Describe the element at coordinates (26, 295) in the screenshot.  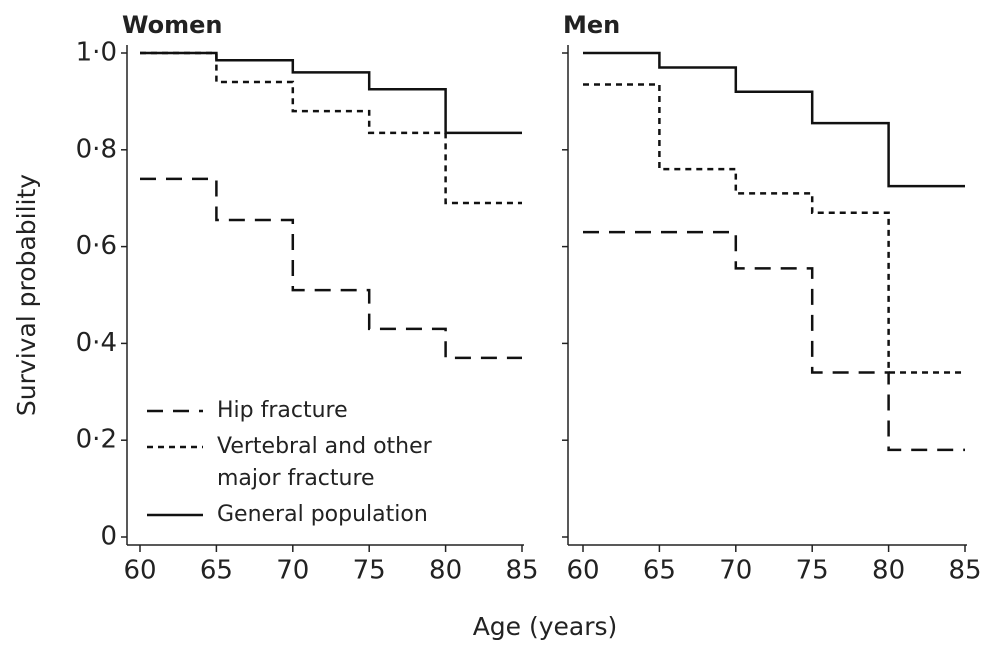
I see `y-axis-label: Survival probability` at that location.